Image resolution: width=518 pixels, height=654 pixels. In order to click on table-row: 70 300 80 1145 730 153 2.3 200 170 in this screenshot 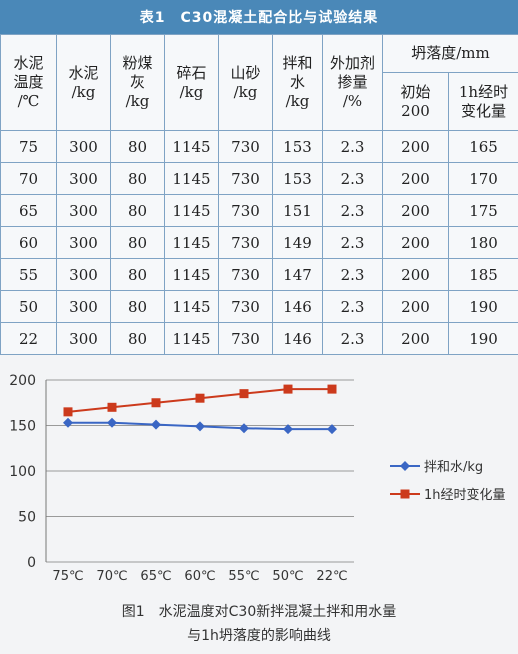, I will do `click(259, 178)`.